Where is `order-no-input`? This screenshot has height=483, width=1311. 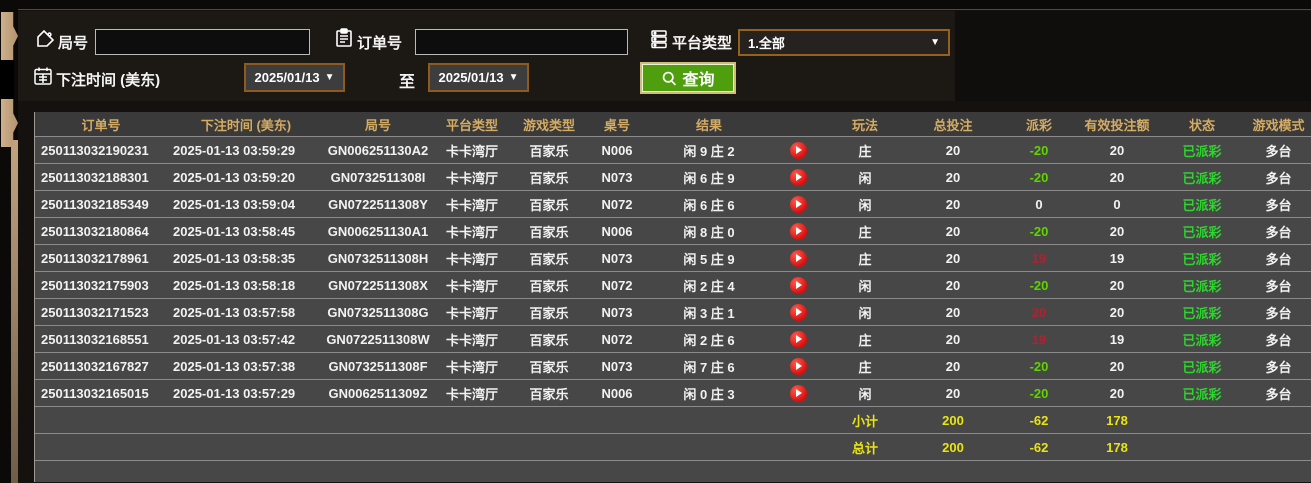 order-no-input is located at coordinates (521, 42).